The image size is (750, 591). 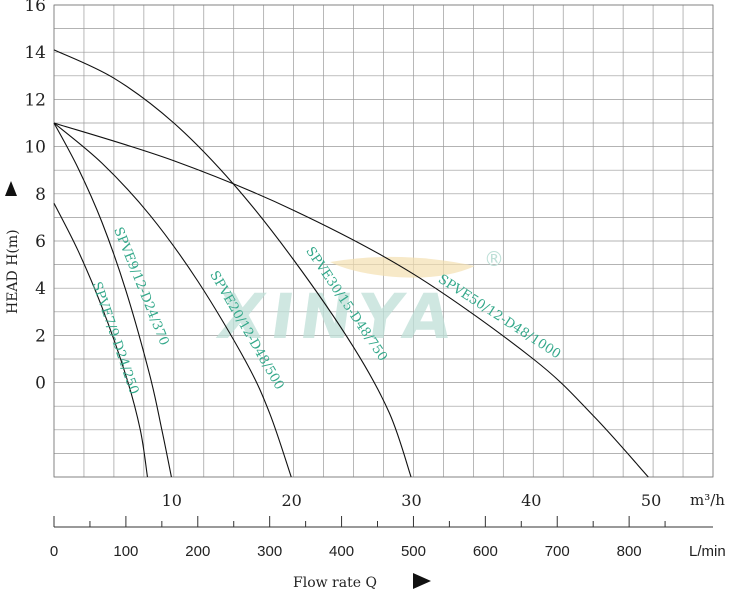 What do you see at coordinates (337, 316) in the screenshot?
I see `watermark-logo-text: XINYA` at bounding box center [337, 316].